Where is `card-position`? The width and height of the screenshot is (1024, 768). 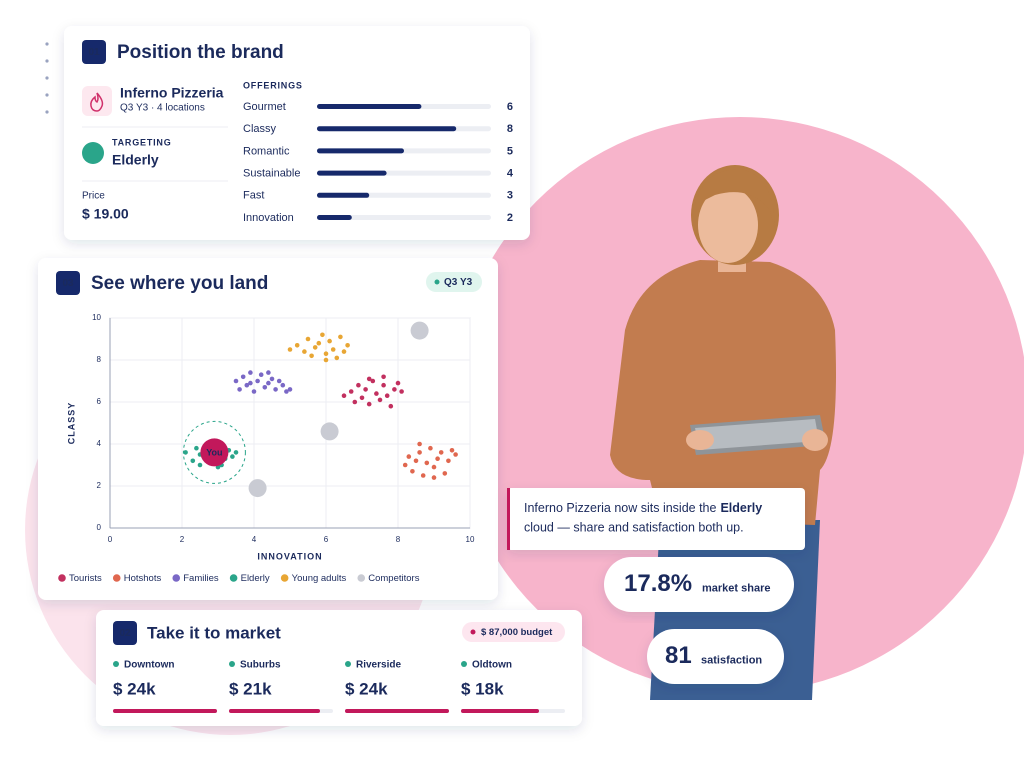 card-position is located at coordinates (297, 133).